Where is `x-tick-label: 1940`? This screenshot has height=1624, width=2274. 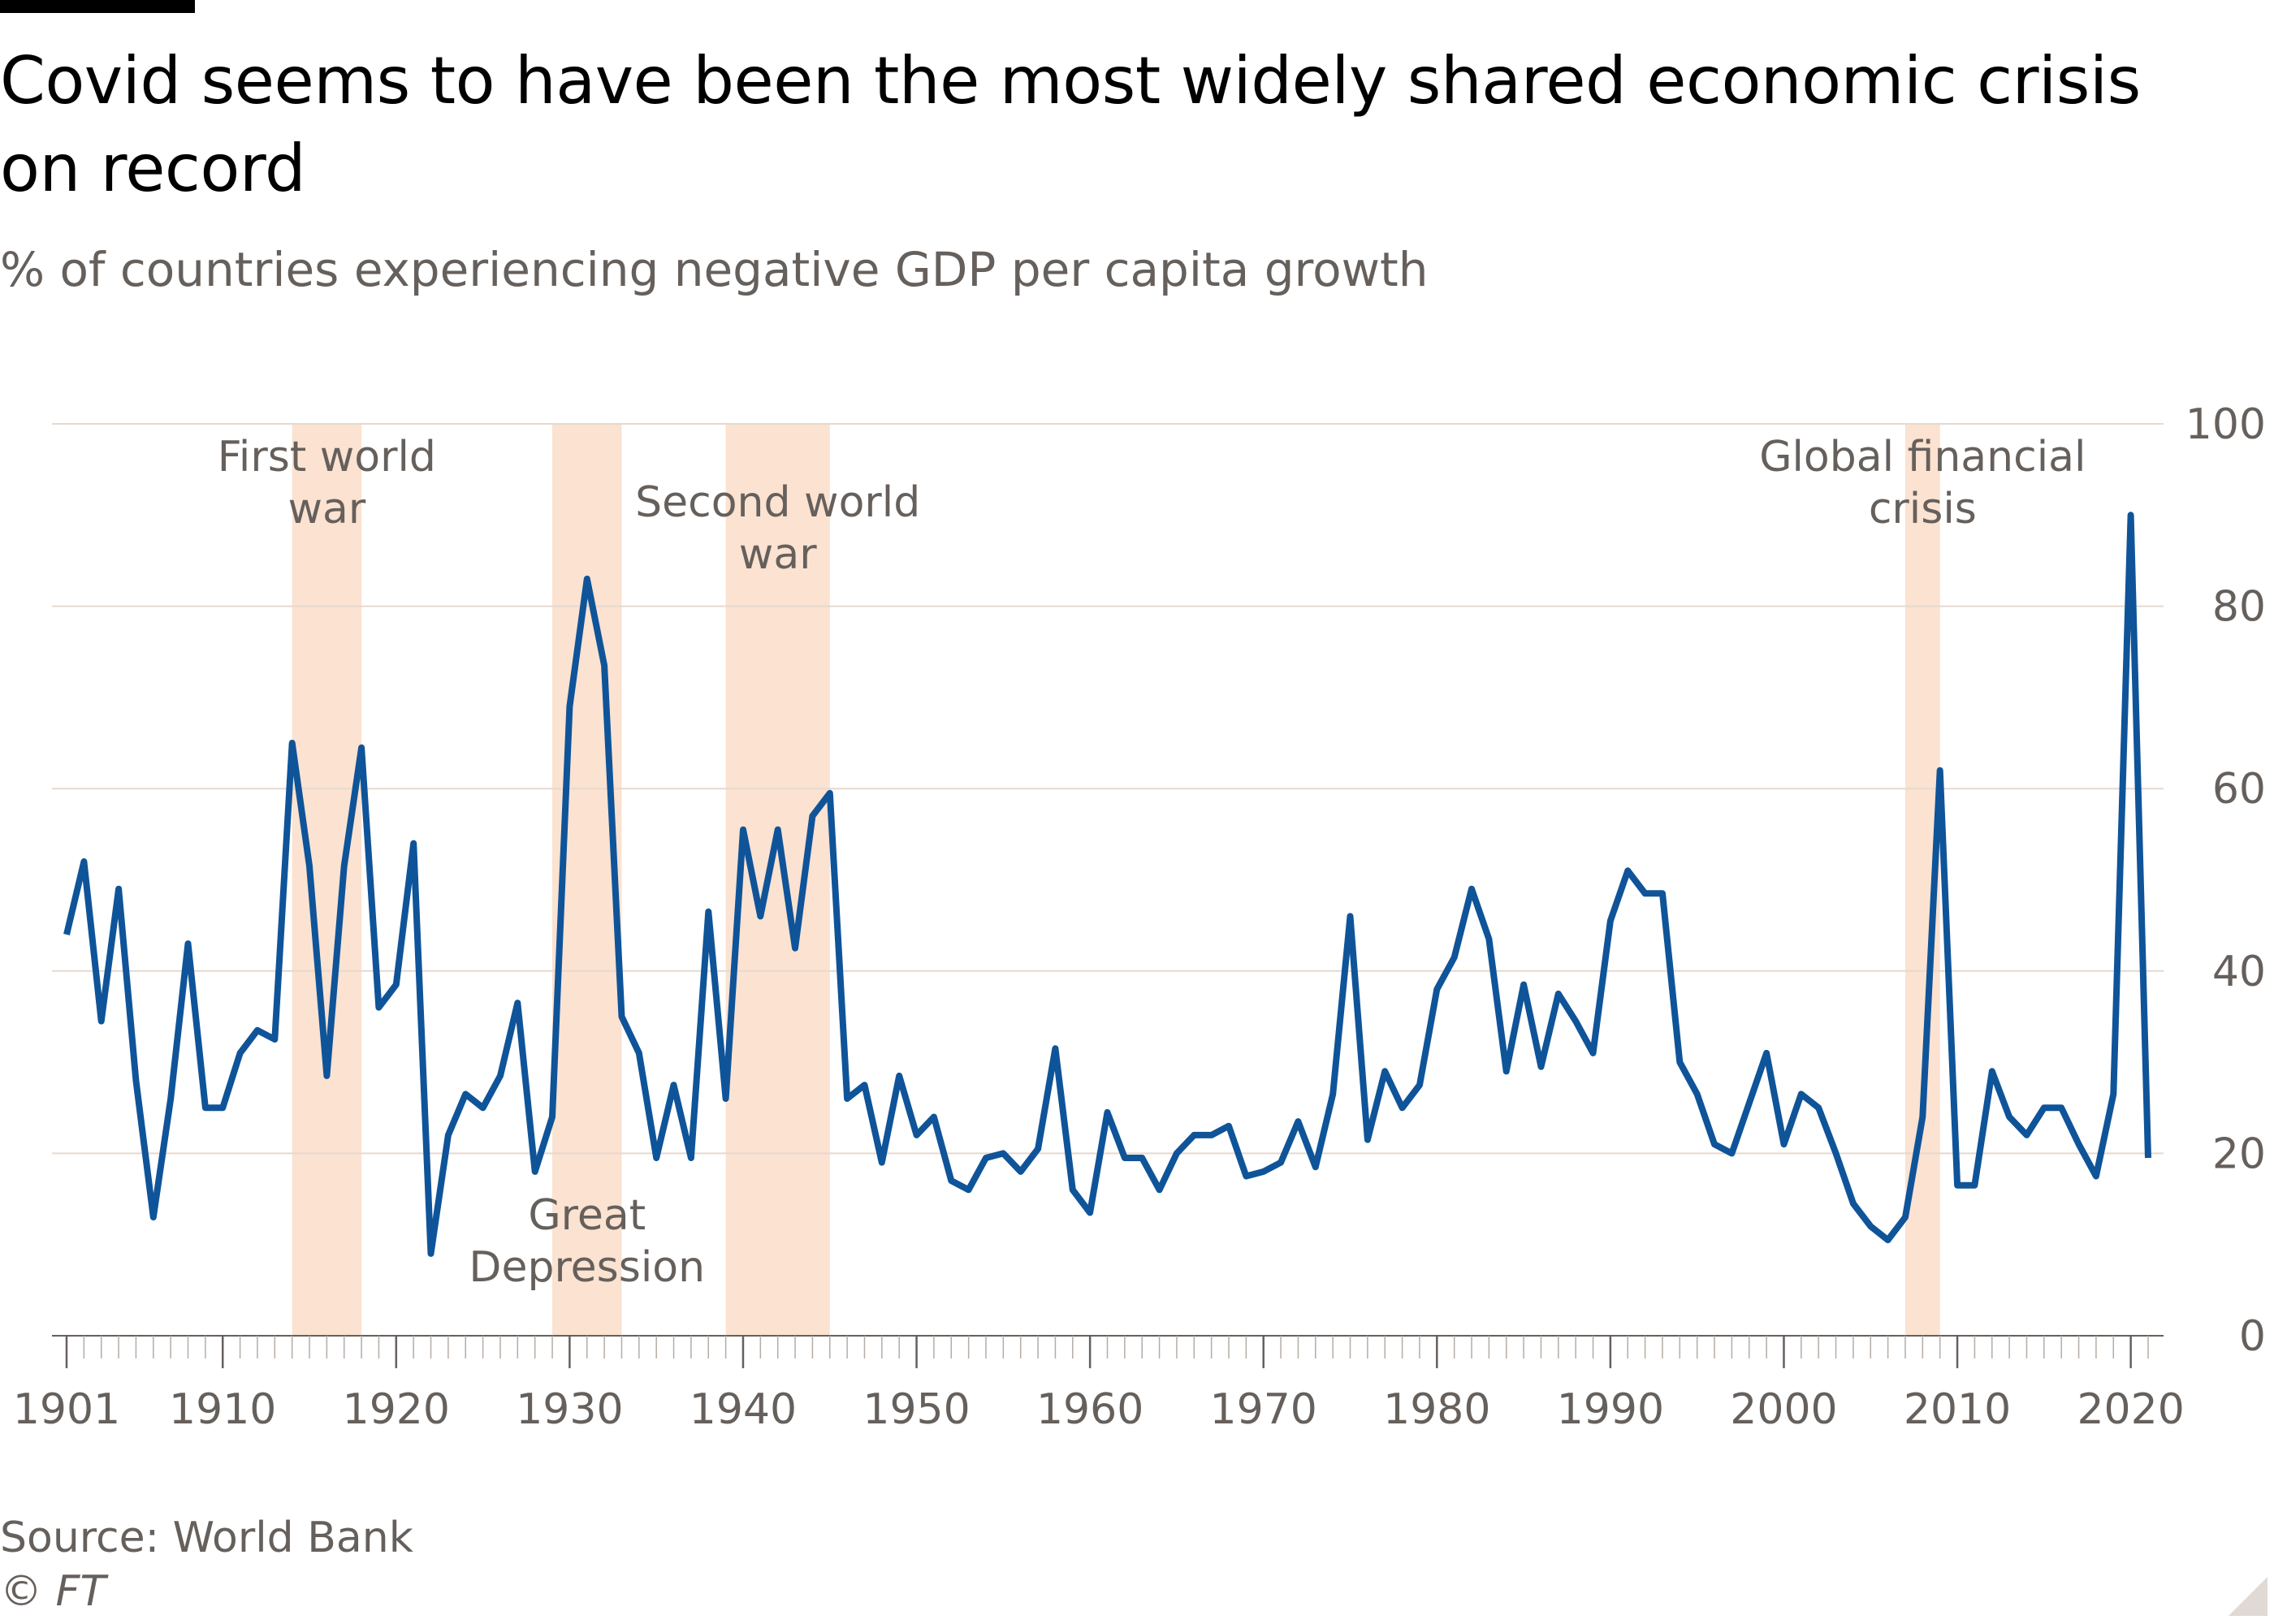
x-tick-label: 1940 is located at coordinates (743, 1410).